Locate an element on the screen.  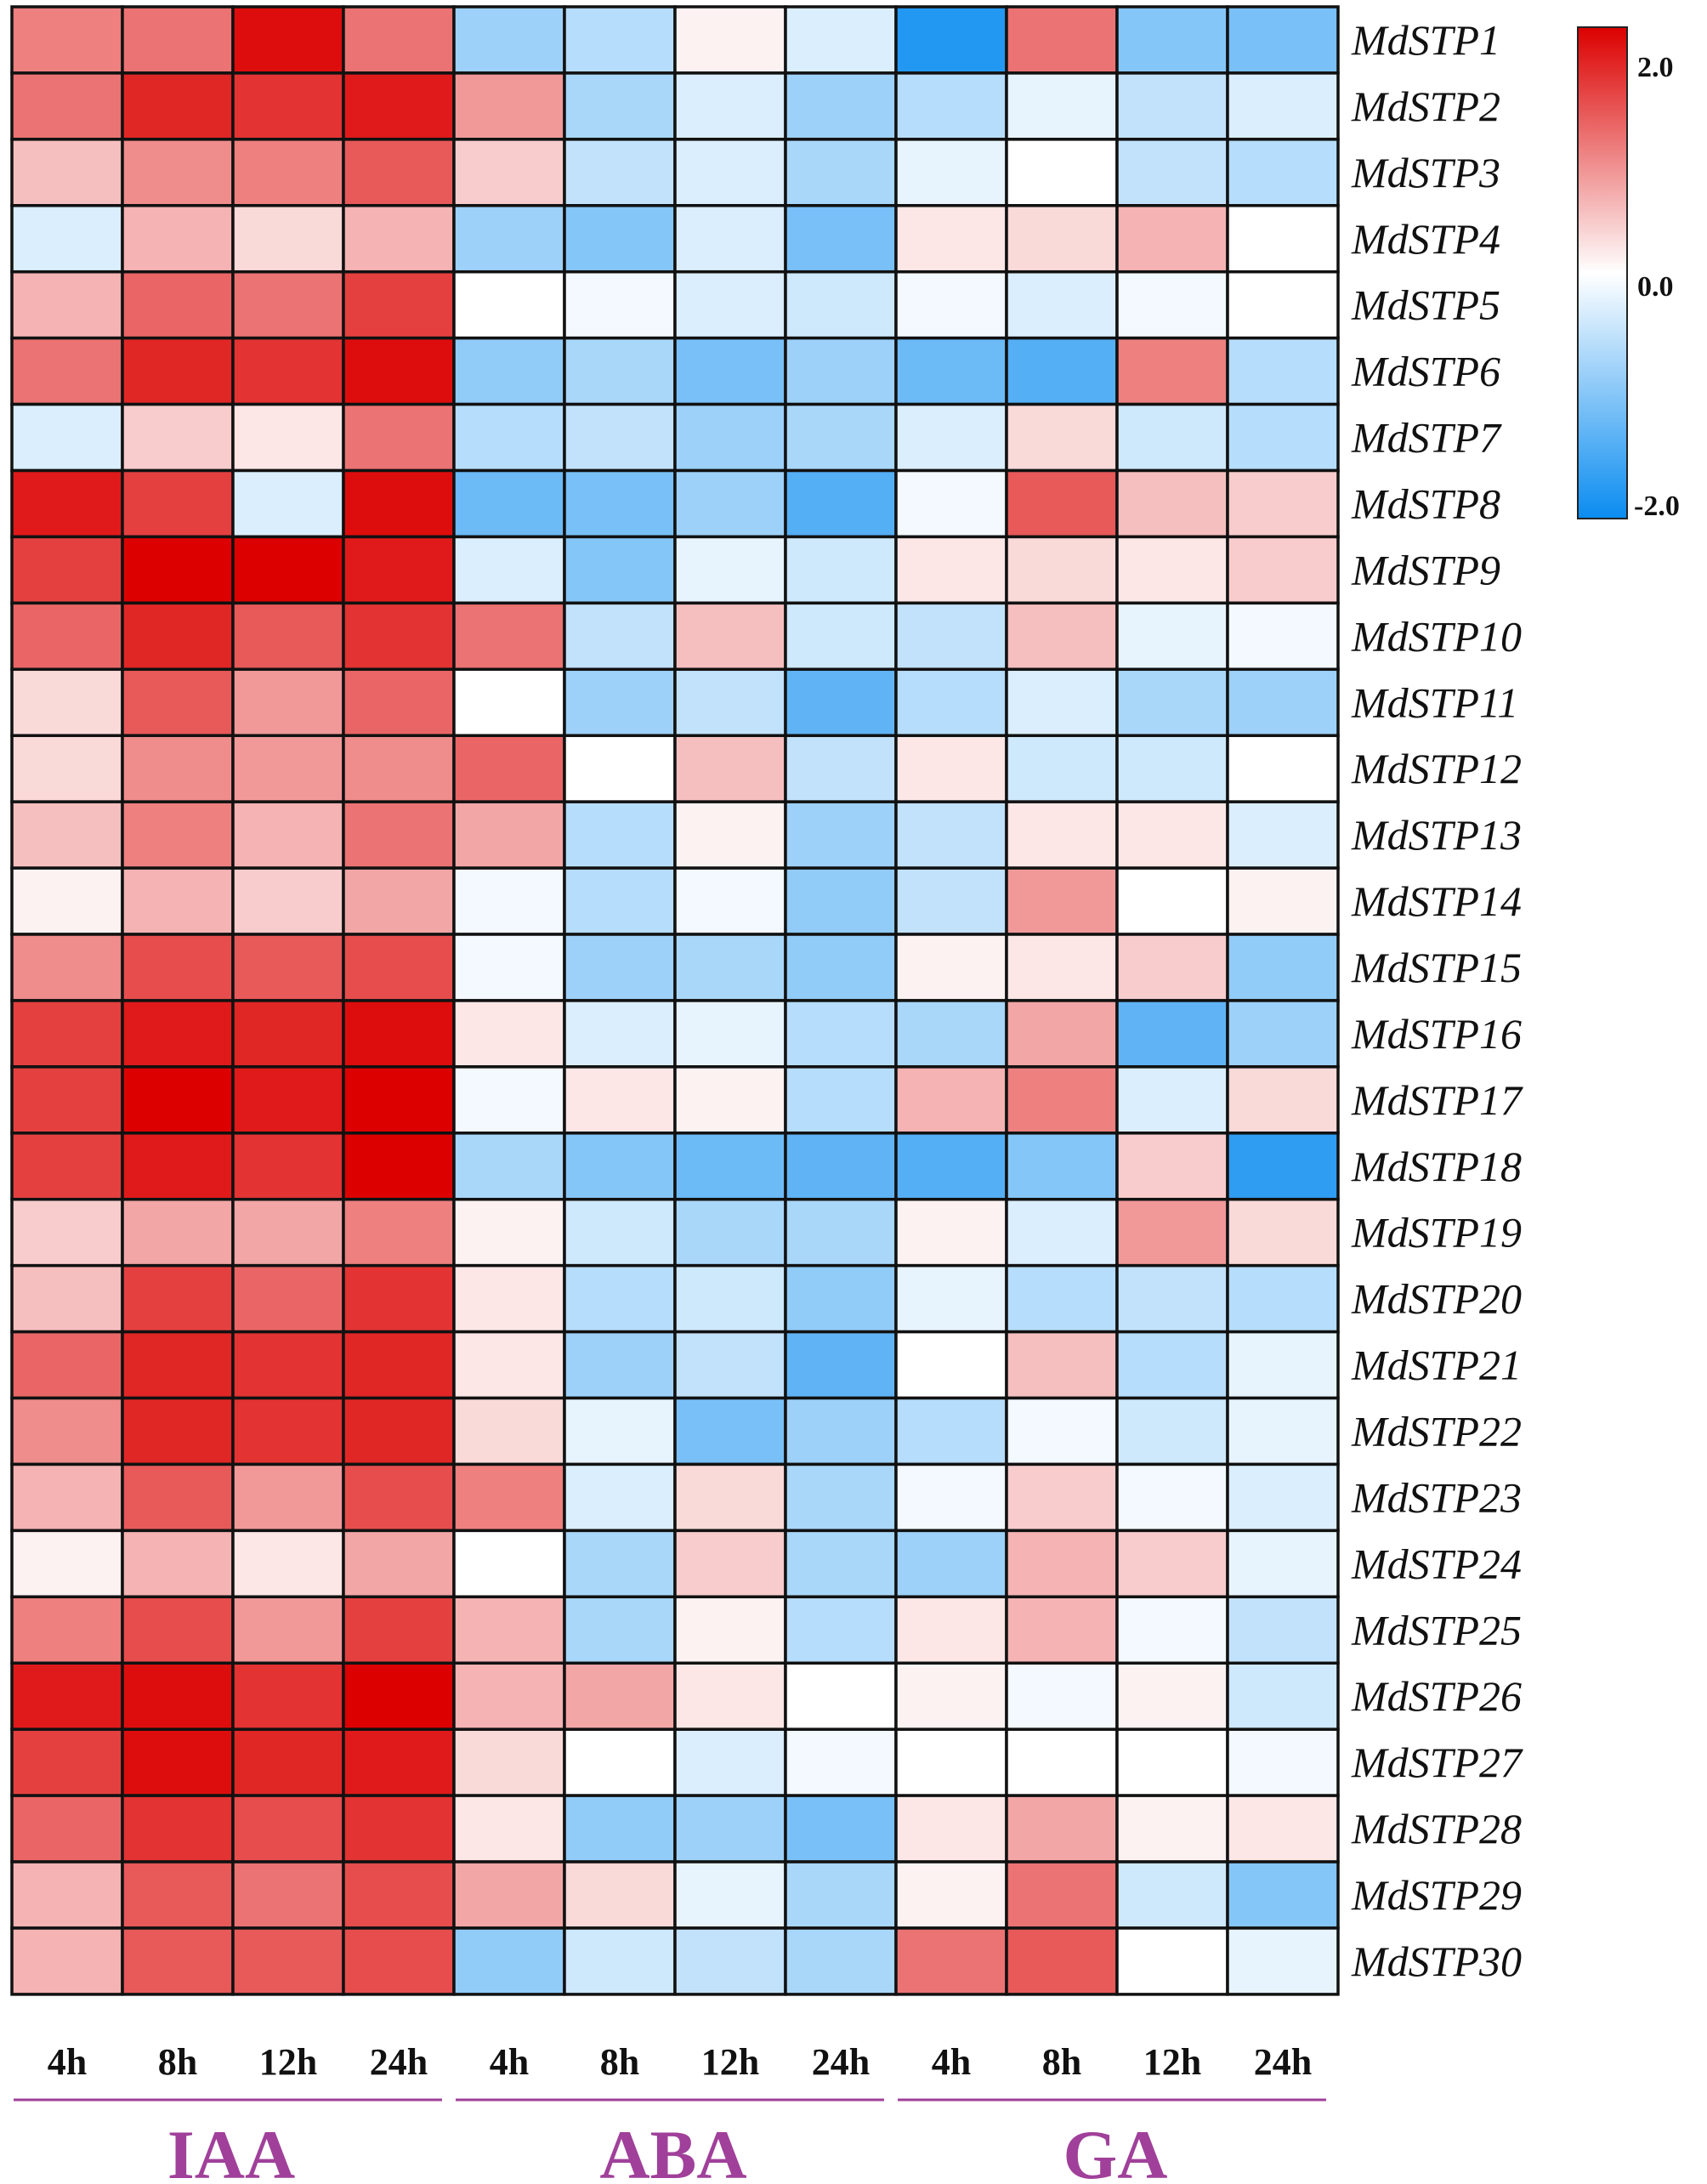
row-label: MdSTP14 is located at coordinates (1436, 901).